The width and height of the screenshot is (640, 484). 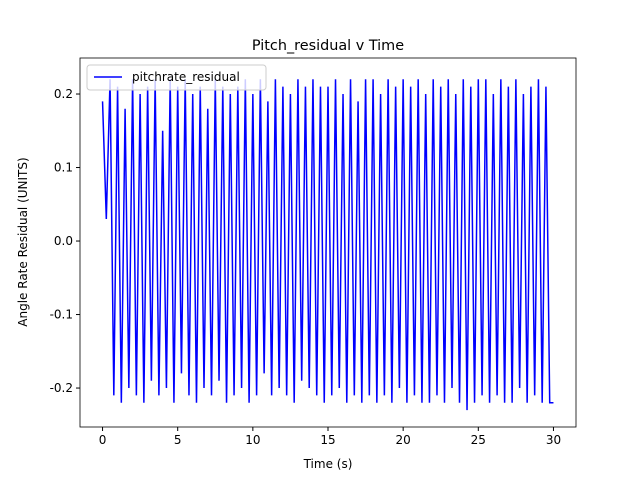 I want to click on x-tick-label: 30, so click(x=553, y=440).